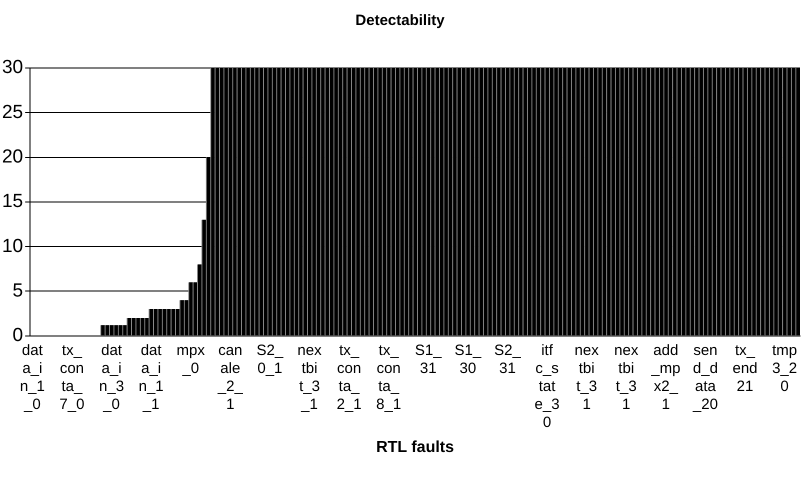 This screenshot has height=481, width=804. Describe the element at coordinates (745, 368) in the screenshot. I see `x-tick-label: tx_end21` at that location.